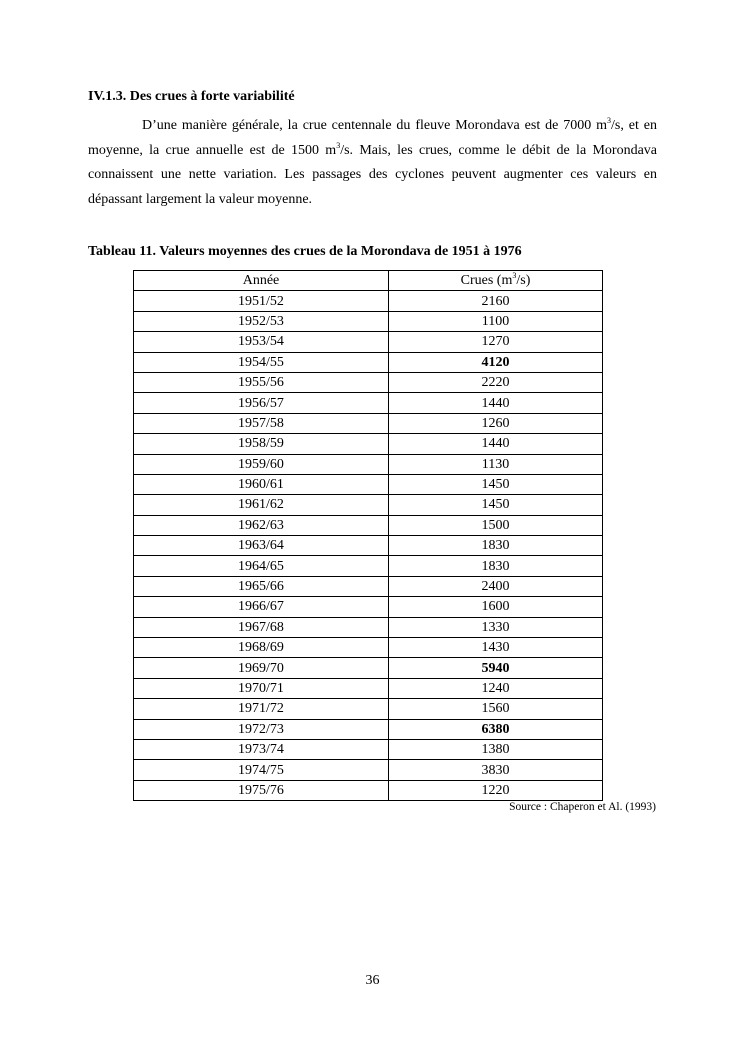 This screenshot has width=745, height=1053. I want to click on cell-year: 1975/76, so click(261, 790).